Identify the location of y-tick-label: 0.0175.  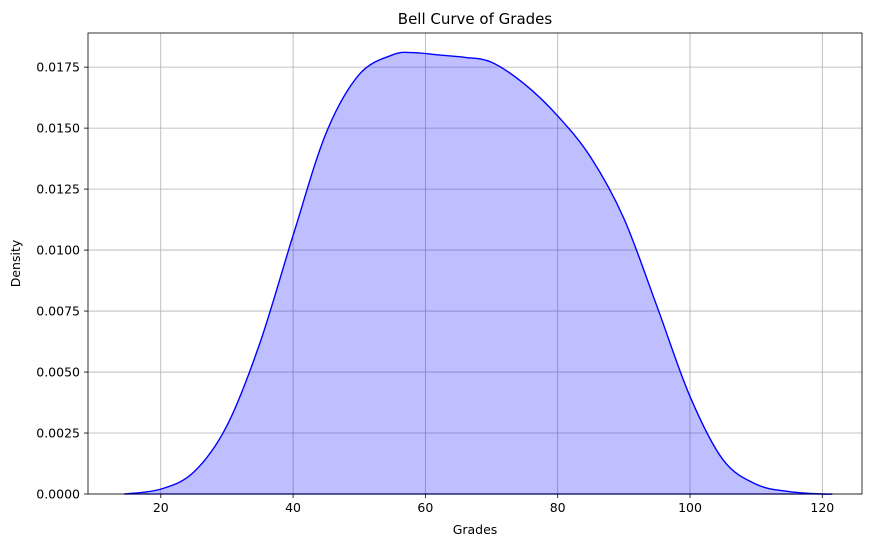
(58, 67).